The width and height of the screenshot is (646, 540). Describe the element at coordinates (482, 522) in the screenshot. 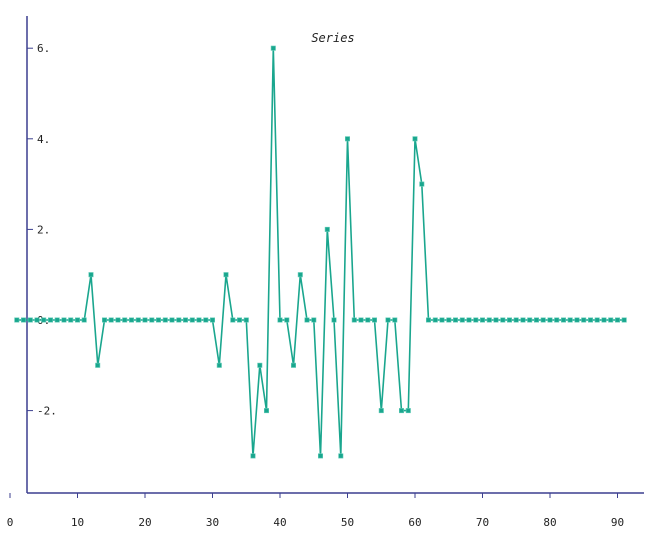

I see `x-tick-label: 70` at that location.